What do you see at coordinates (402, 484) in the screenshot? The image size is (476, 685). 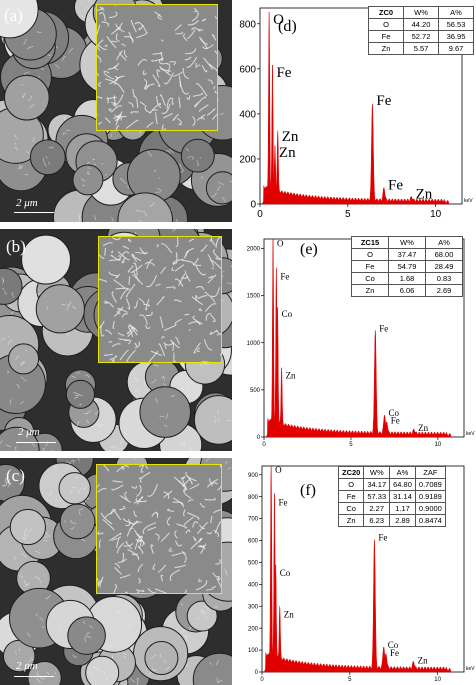 I see `table-cell: 64.80` at bounding box center [402, 484].